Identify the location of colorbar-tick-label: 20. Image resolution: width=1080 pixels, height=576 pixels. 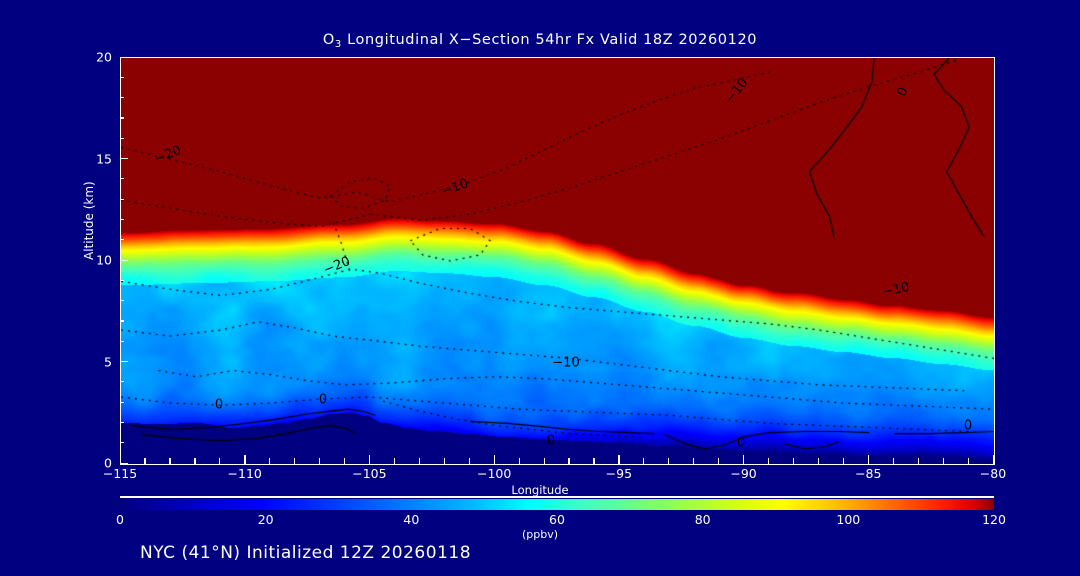
(265, 519).